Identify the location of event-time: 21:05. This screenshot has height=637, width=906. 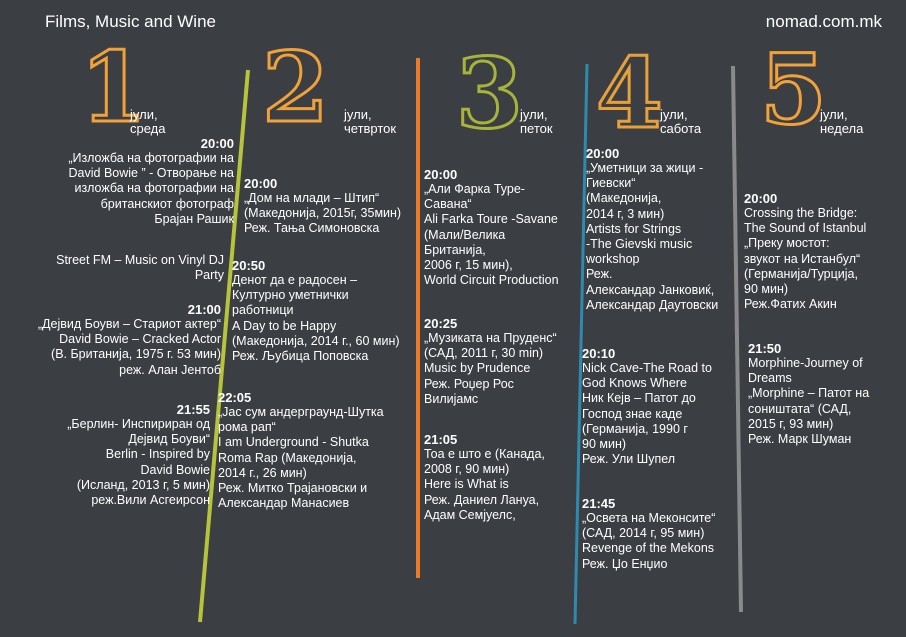
(441, 439).